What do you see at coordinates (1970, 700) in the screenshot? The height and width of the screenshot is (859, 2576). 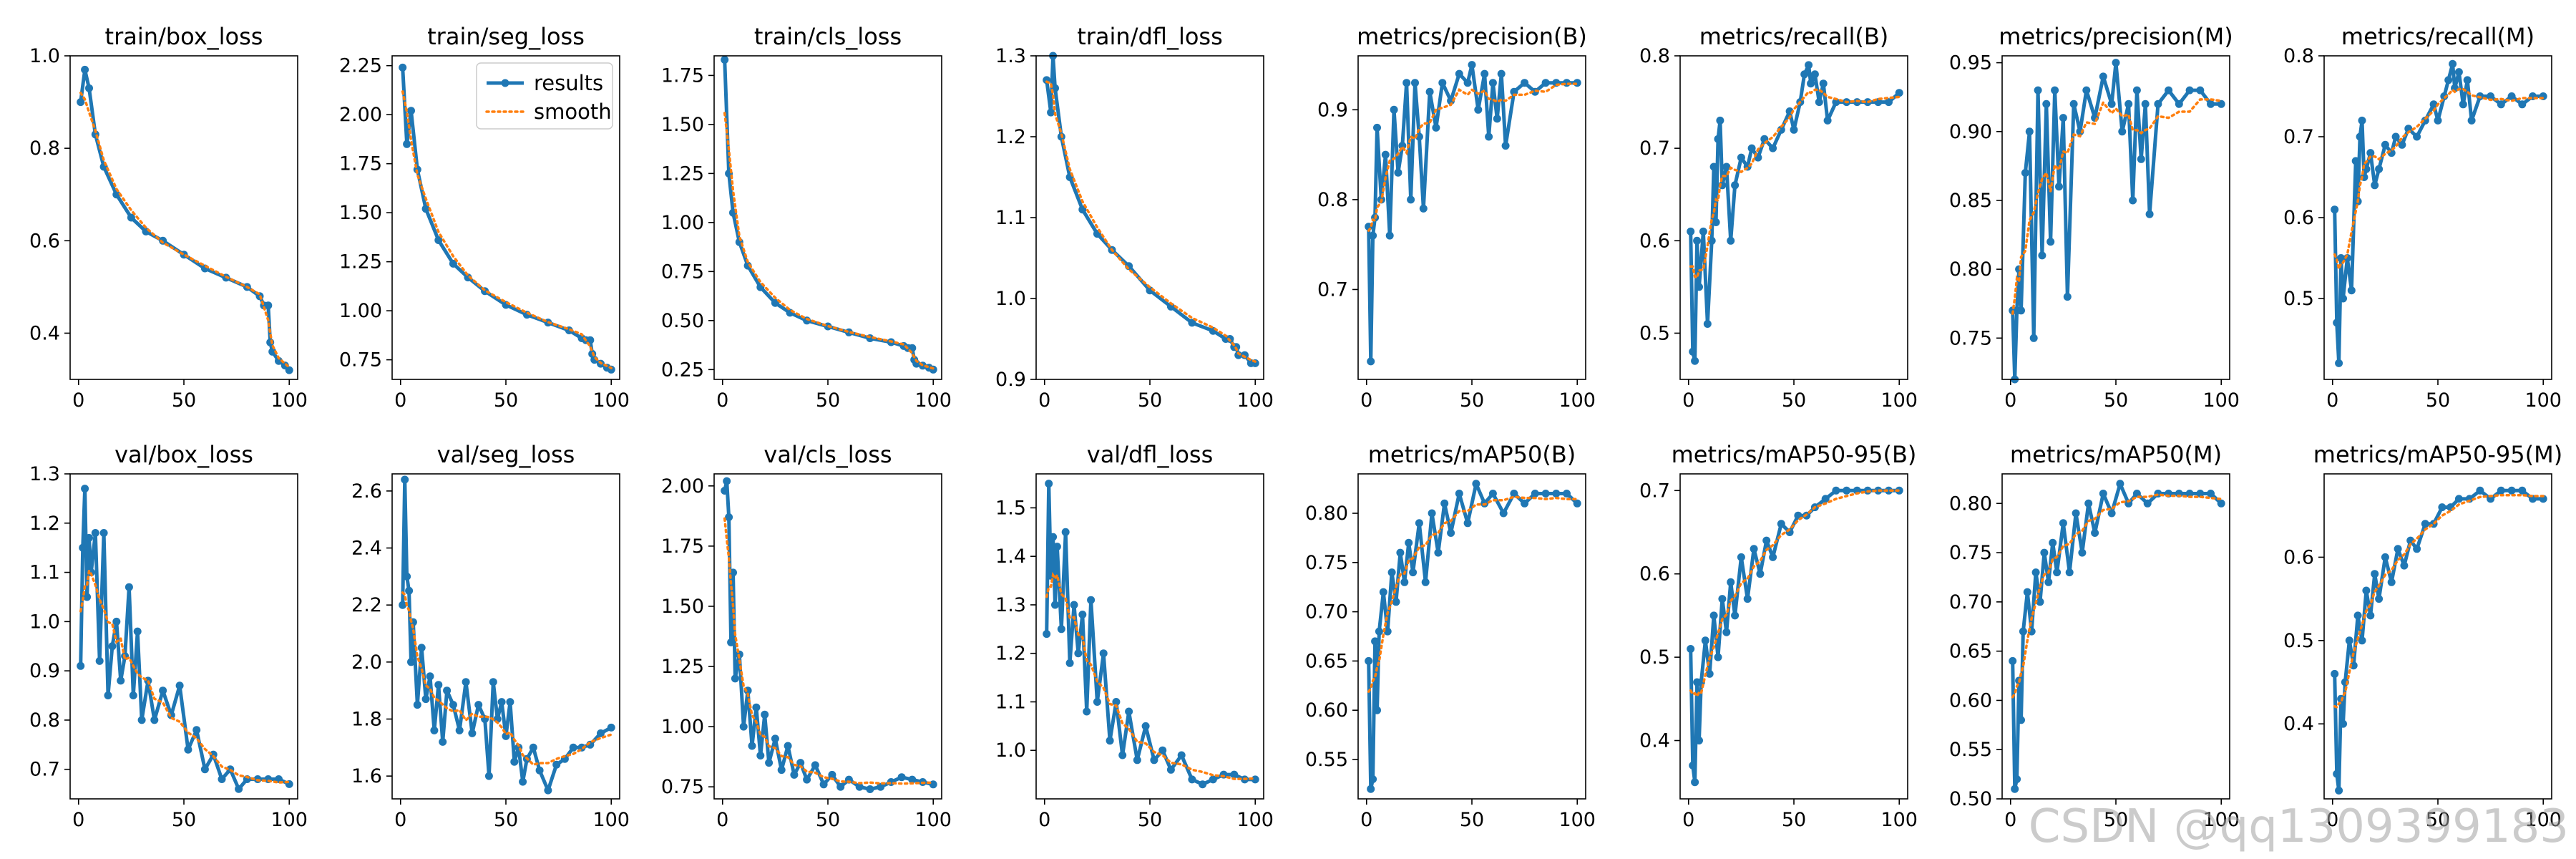 I see `y-tick-label: 0.60` at bounding box center [1970, 700].